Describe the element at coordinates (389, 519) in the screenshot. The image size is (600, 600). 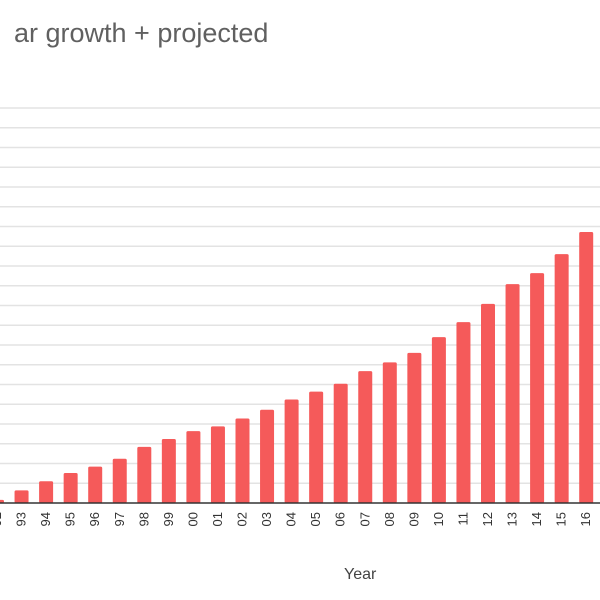
I see `x-tick-label-08: 08` at that location.